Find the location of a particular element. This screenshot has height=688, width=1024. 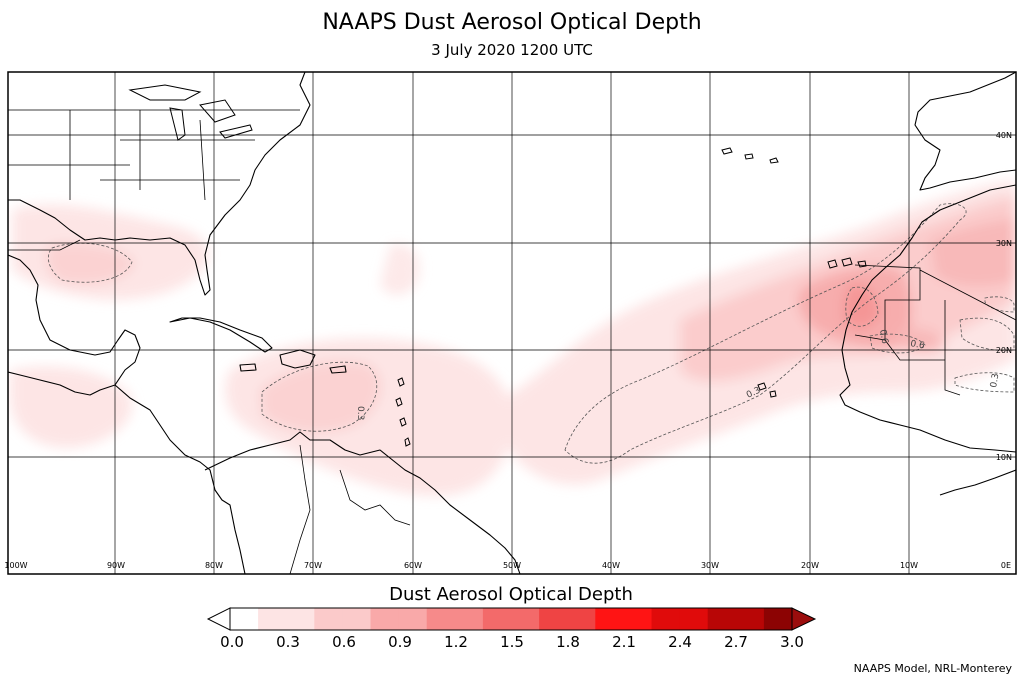

borders-west-africa is located at coordinates (935, 330).